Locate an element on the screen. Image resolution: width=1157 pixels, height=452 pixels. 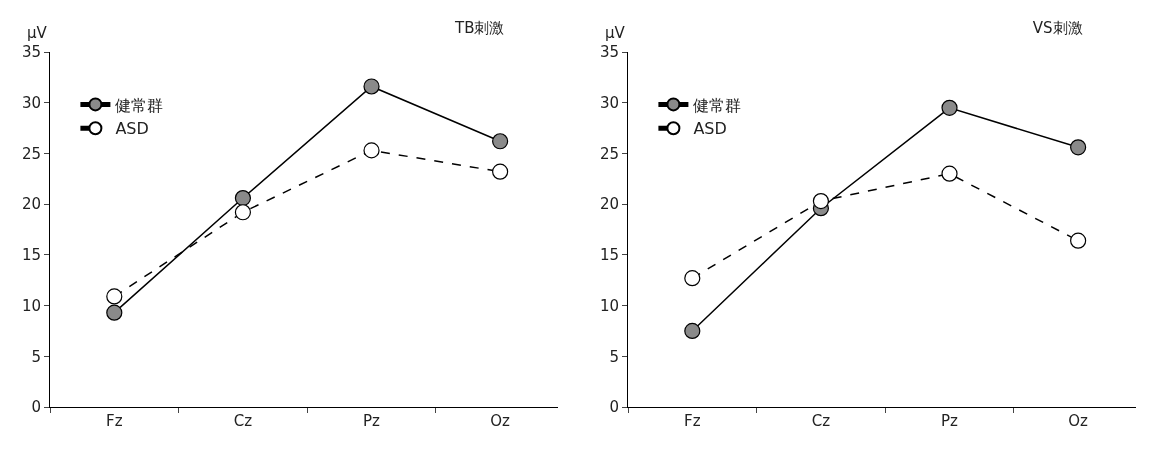
chart-title: TB刺激 is located at coordinates (479, 28).